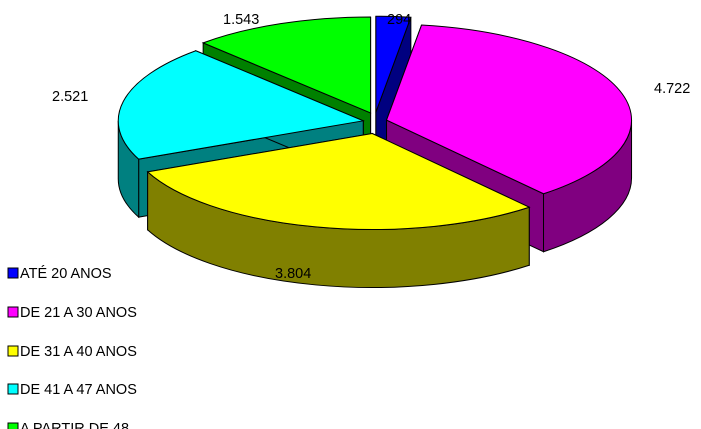 This screenshot has height=429, width=701. Describe the element at coordinates (293, 274) in the screenshot. I see `value-label-31-40: 3.804` at that location.